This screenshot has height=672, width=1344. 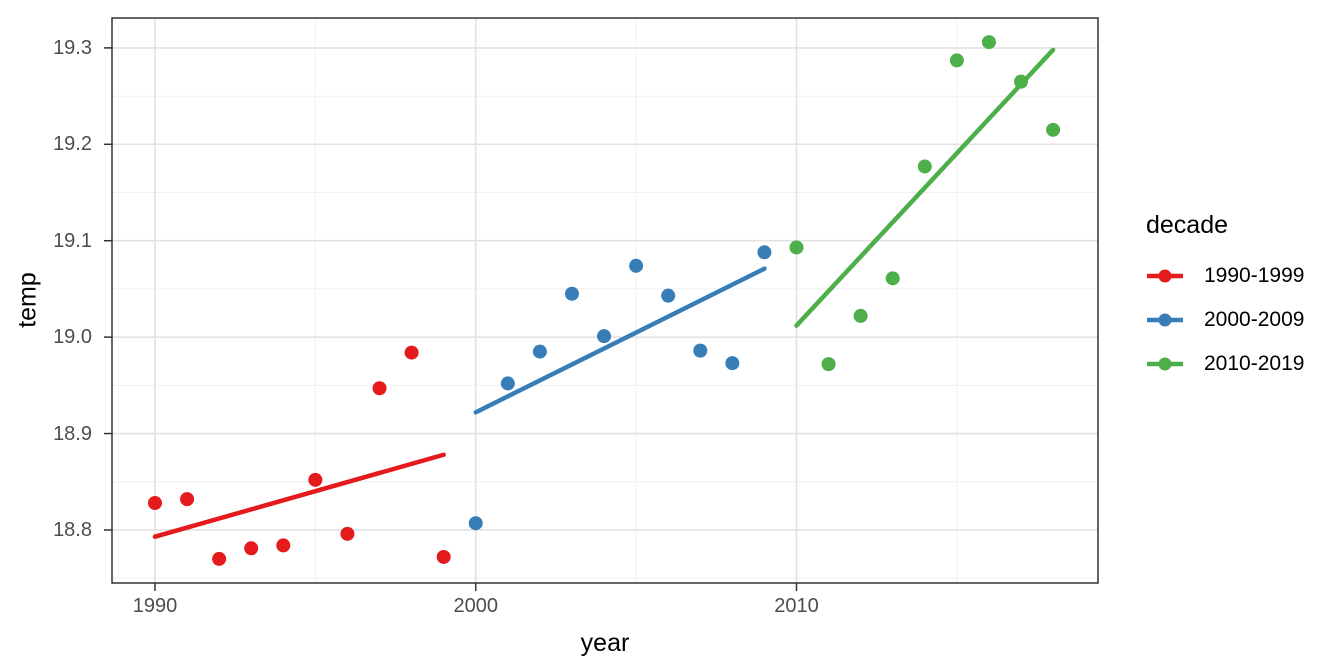 I want to click on legend-item-label: 1990-1999, so click(x=1254, y=275).